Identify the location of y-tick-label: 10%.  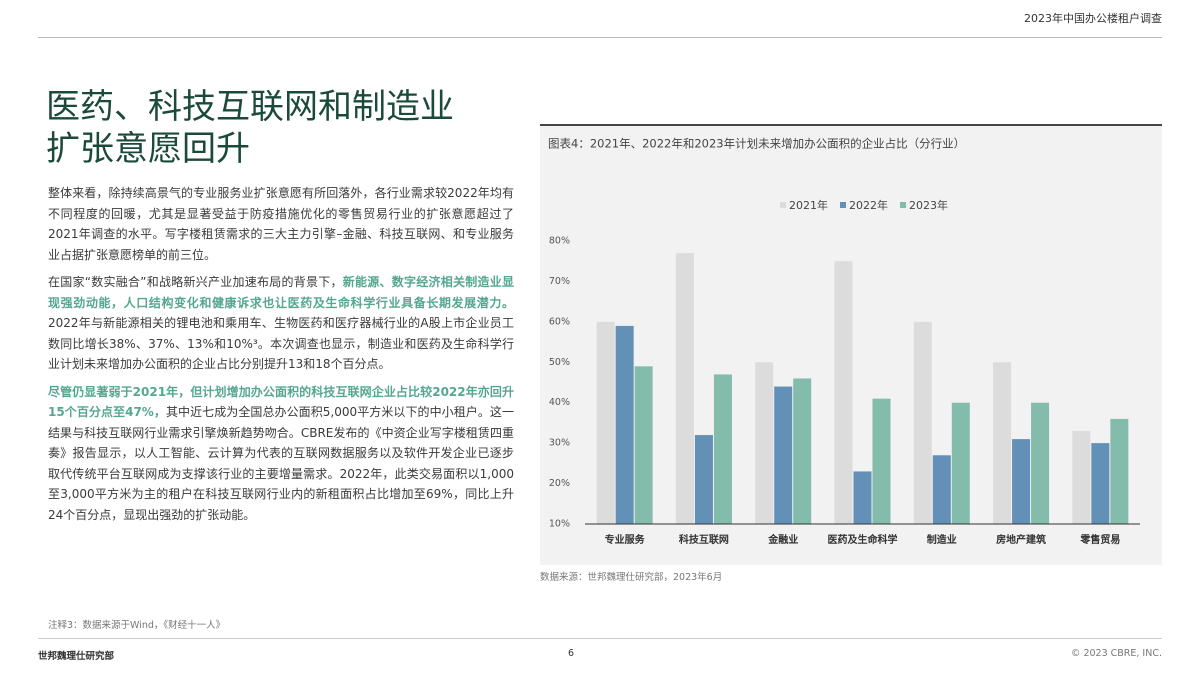
(559, 524).